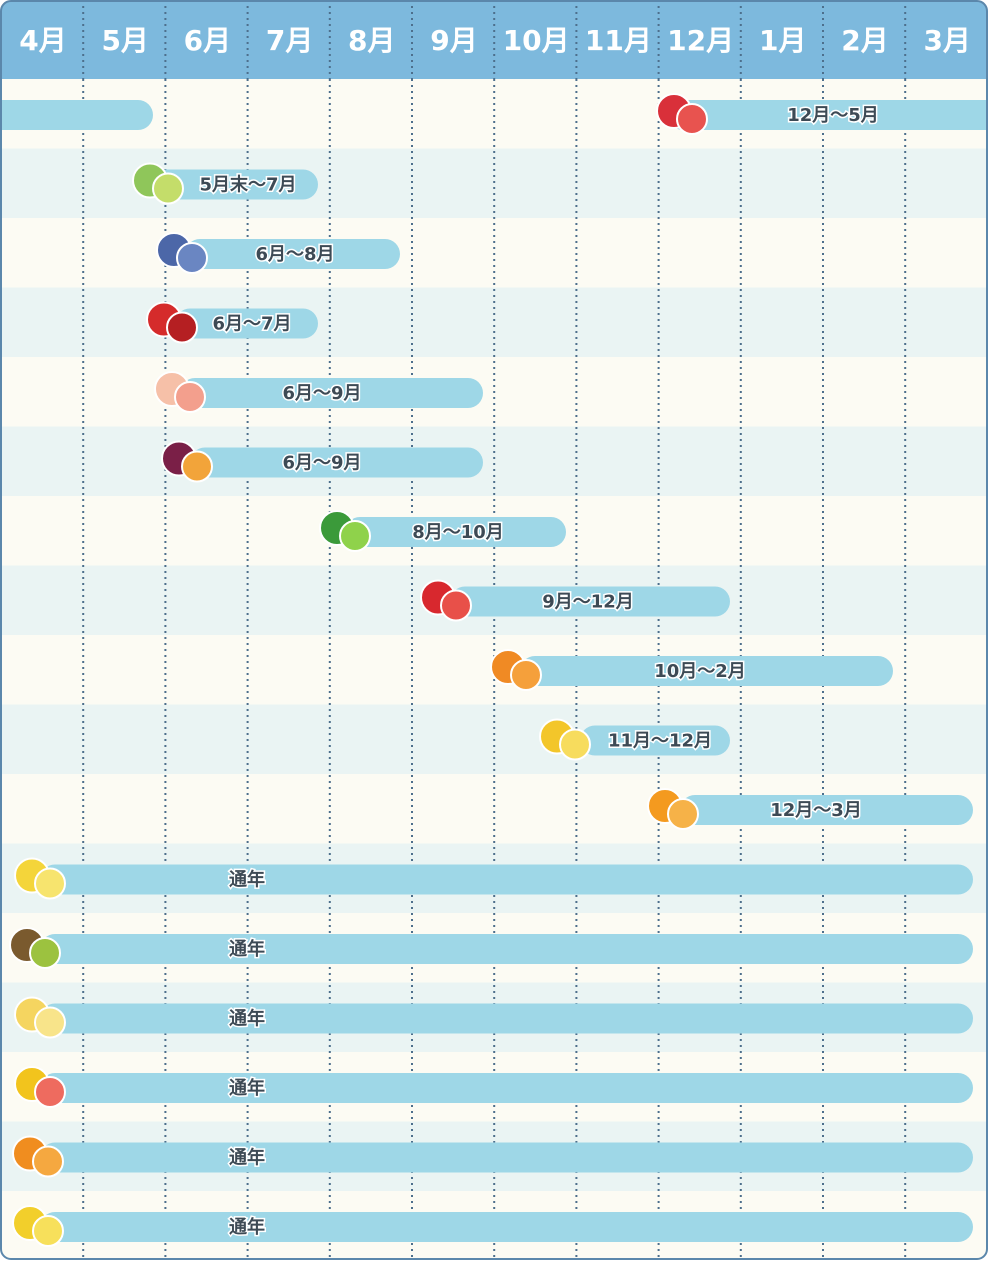  Describe the element at coordinates (536, 40) in the screenshot. I see `month-label: 10月` at that location.